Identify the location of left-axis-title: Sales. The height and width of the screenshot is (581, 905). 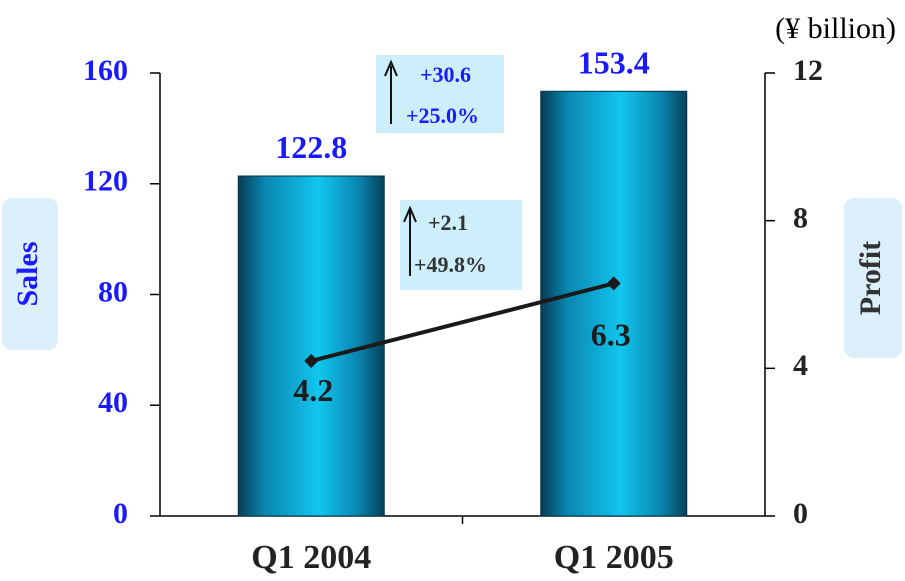
(27, 273).